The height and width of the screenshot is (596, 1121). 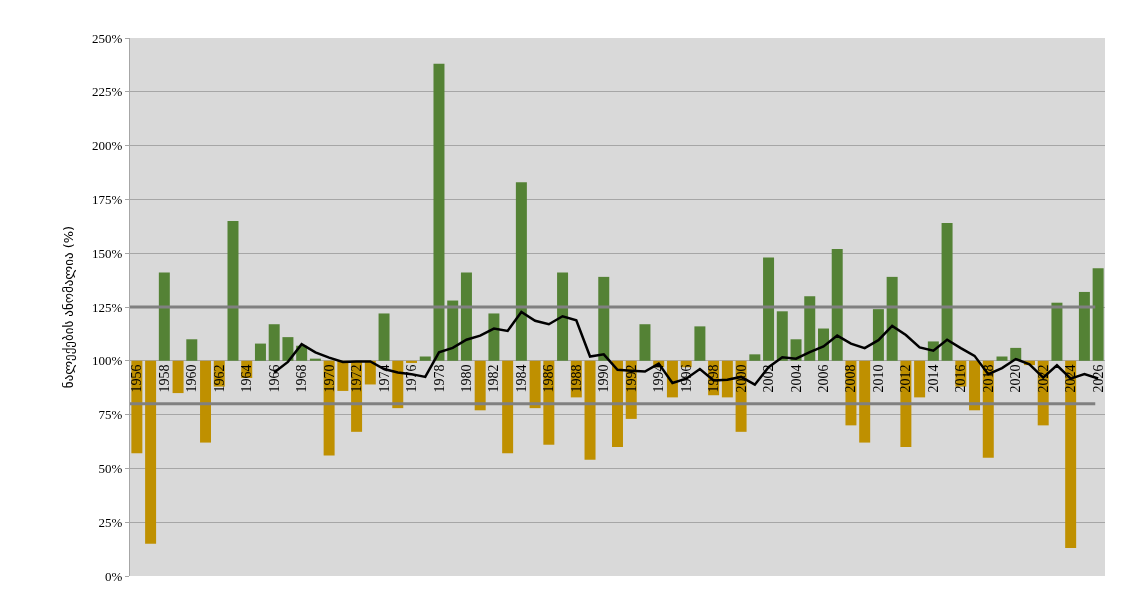 What do you see at coordinates (107, 199) in the screenshot?
I see `y-tick-label: 175%` at bounding box center [107, 199].